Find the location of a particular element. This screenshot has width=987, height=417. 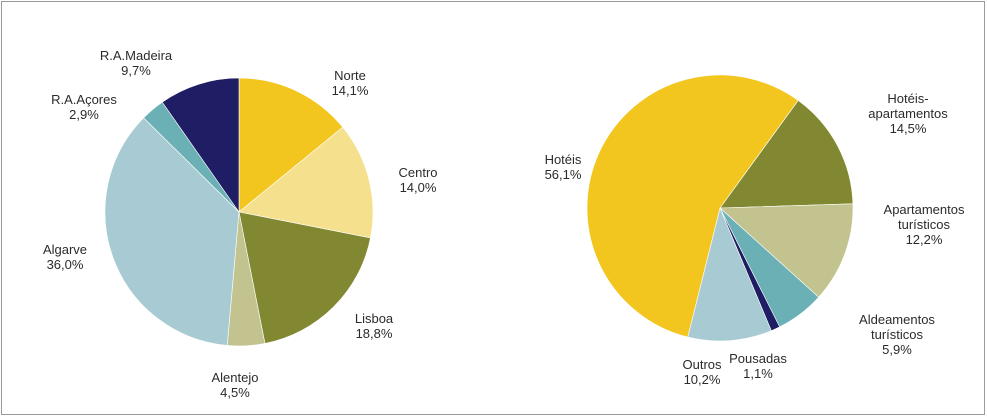

slice-value-label: 10,2% is located at coordinates (702, 379).